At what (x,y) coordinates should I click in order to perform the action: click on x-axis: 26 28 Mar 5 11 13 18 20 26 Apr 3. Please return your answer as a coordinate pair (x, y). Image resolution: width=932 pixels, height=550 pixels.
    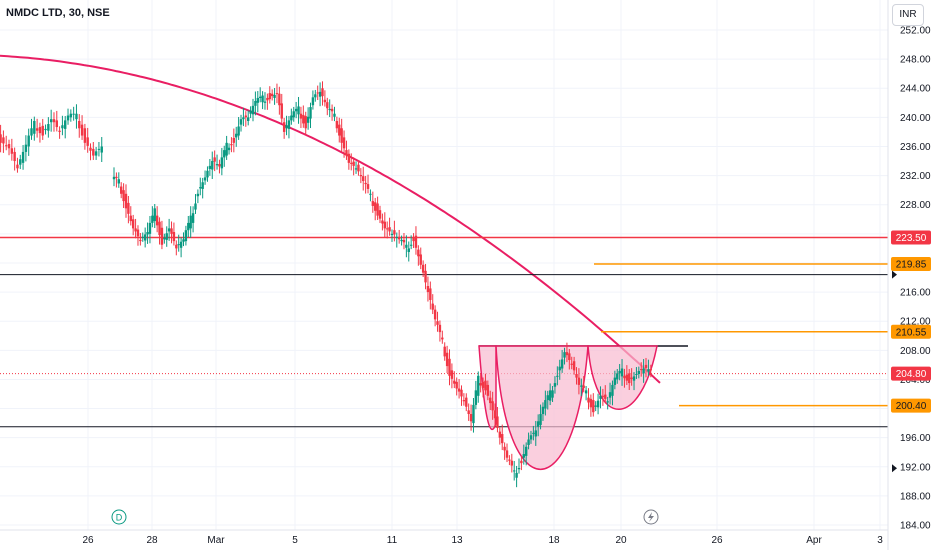
    Looking at the image, I should click on (444, 537).